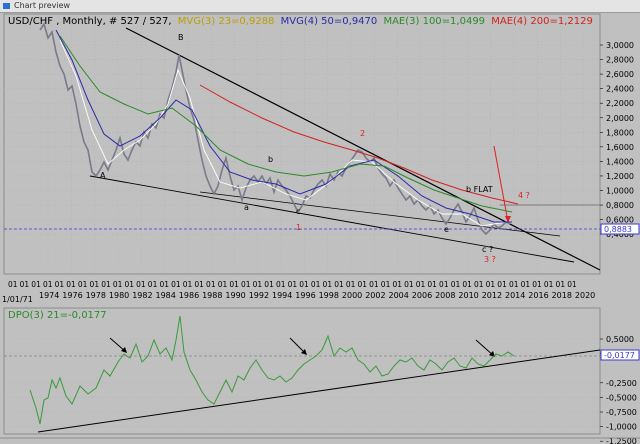  Describe the element at coordinates (298, 227) in the screenshot. I see `wave-annotation: 1` at that location.